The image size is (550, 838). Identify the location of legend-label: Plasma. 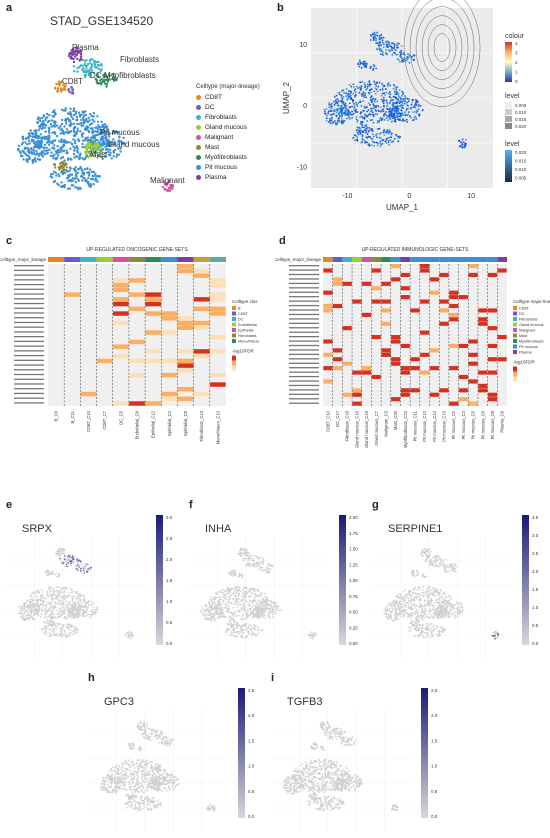
(216, 177).